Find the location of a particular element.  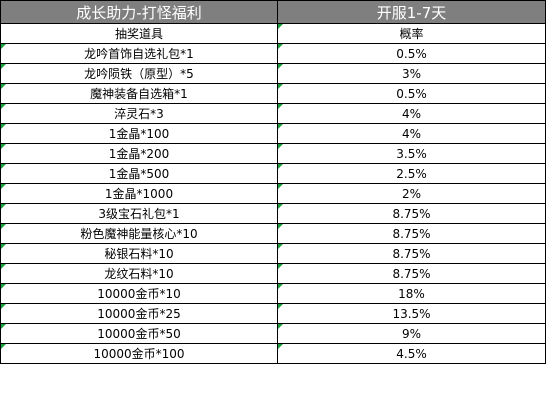

item-label: 粉色魔神能量核心*10 is located at coordinates (139, 234).